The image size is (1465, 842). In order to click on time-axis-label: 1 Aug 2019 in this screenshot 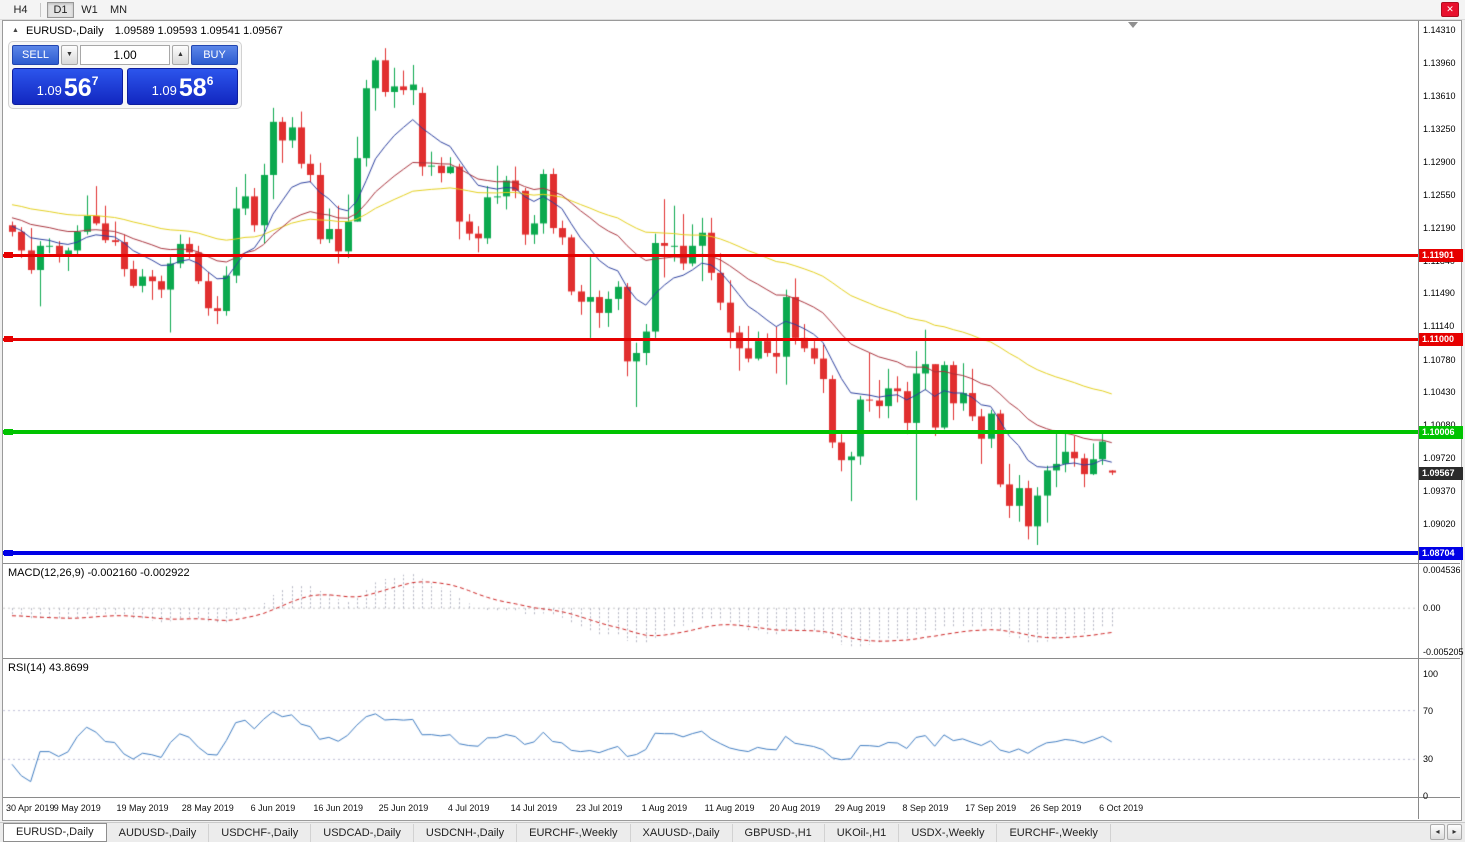, I will do `click(664, 808)`.